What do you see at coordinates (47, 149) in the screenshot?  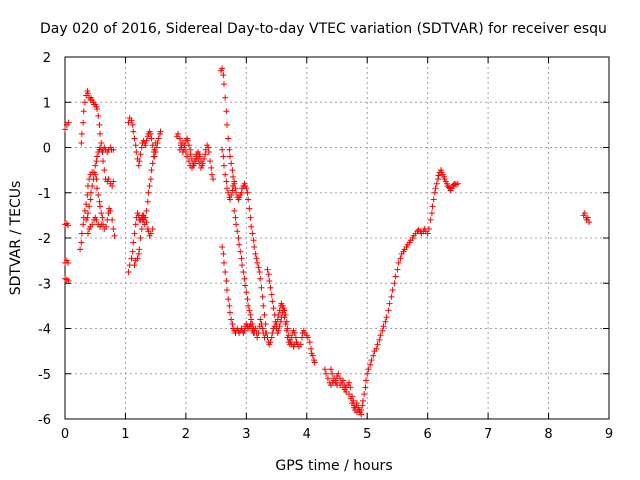 I see `y-tick-label: 0` at bounding box center [47, 149].